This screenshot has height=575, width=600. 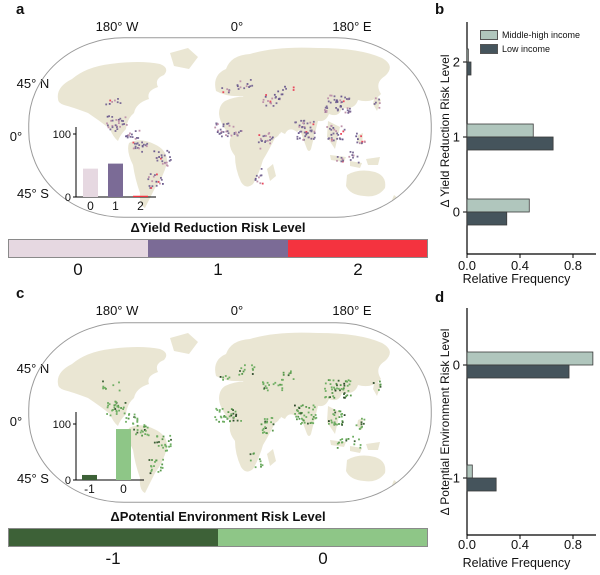 What do you see at coordinates (140, 206) in the screenshot?
I see `inset-x-tick-label: 2` at bounding box center [140, 206].